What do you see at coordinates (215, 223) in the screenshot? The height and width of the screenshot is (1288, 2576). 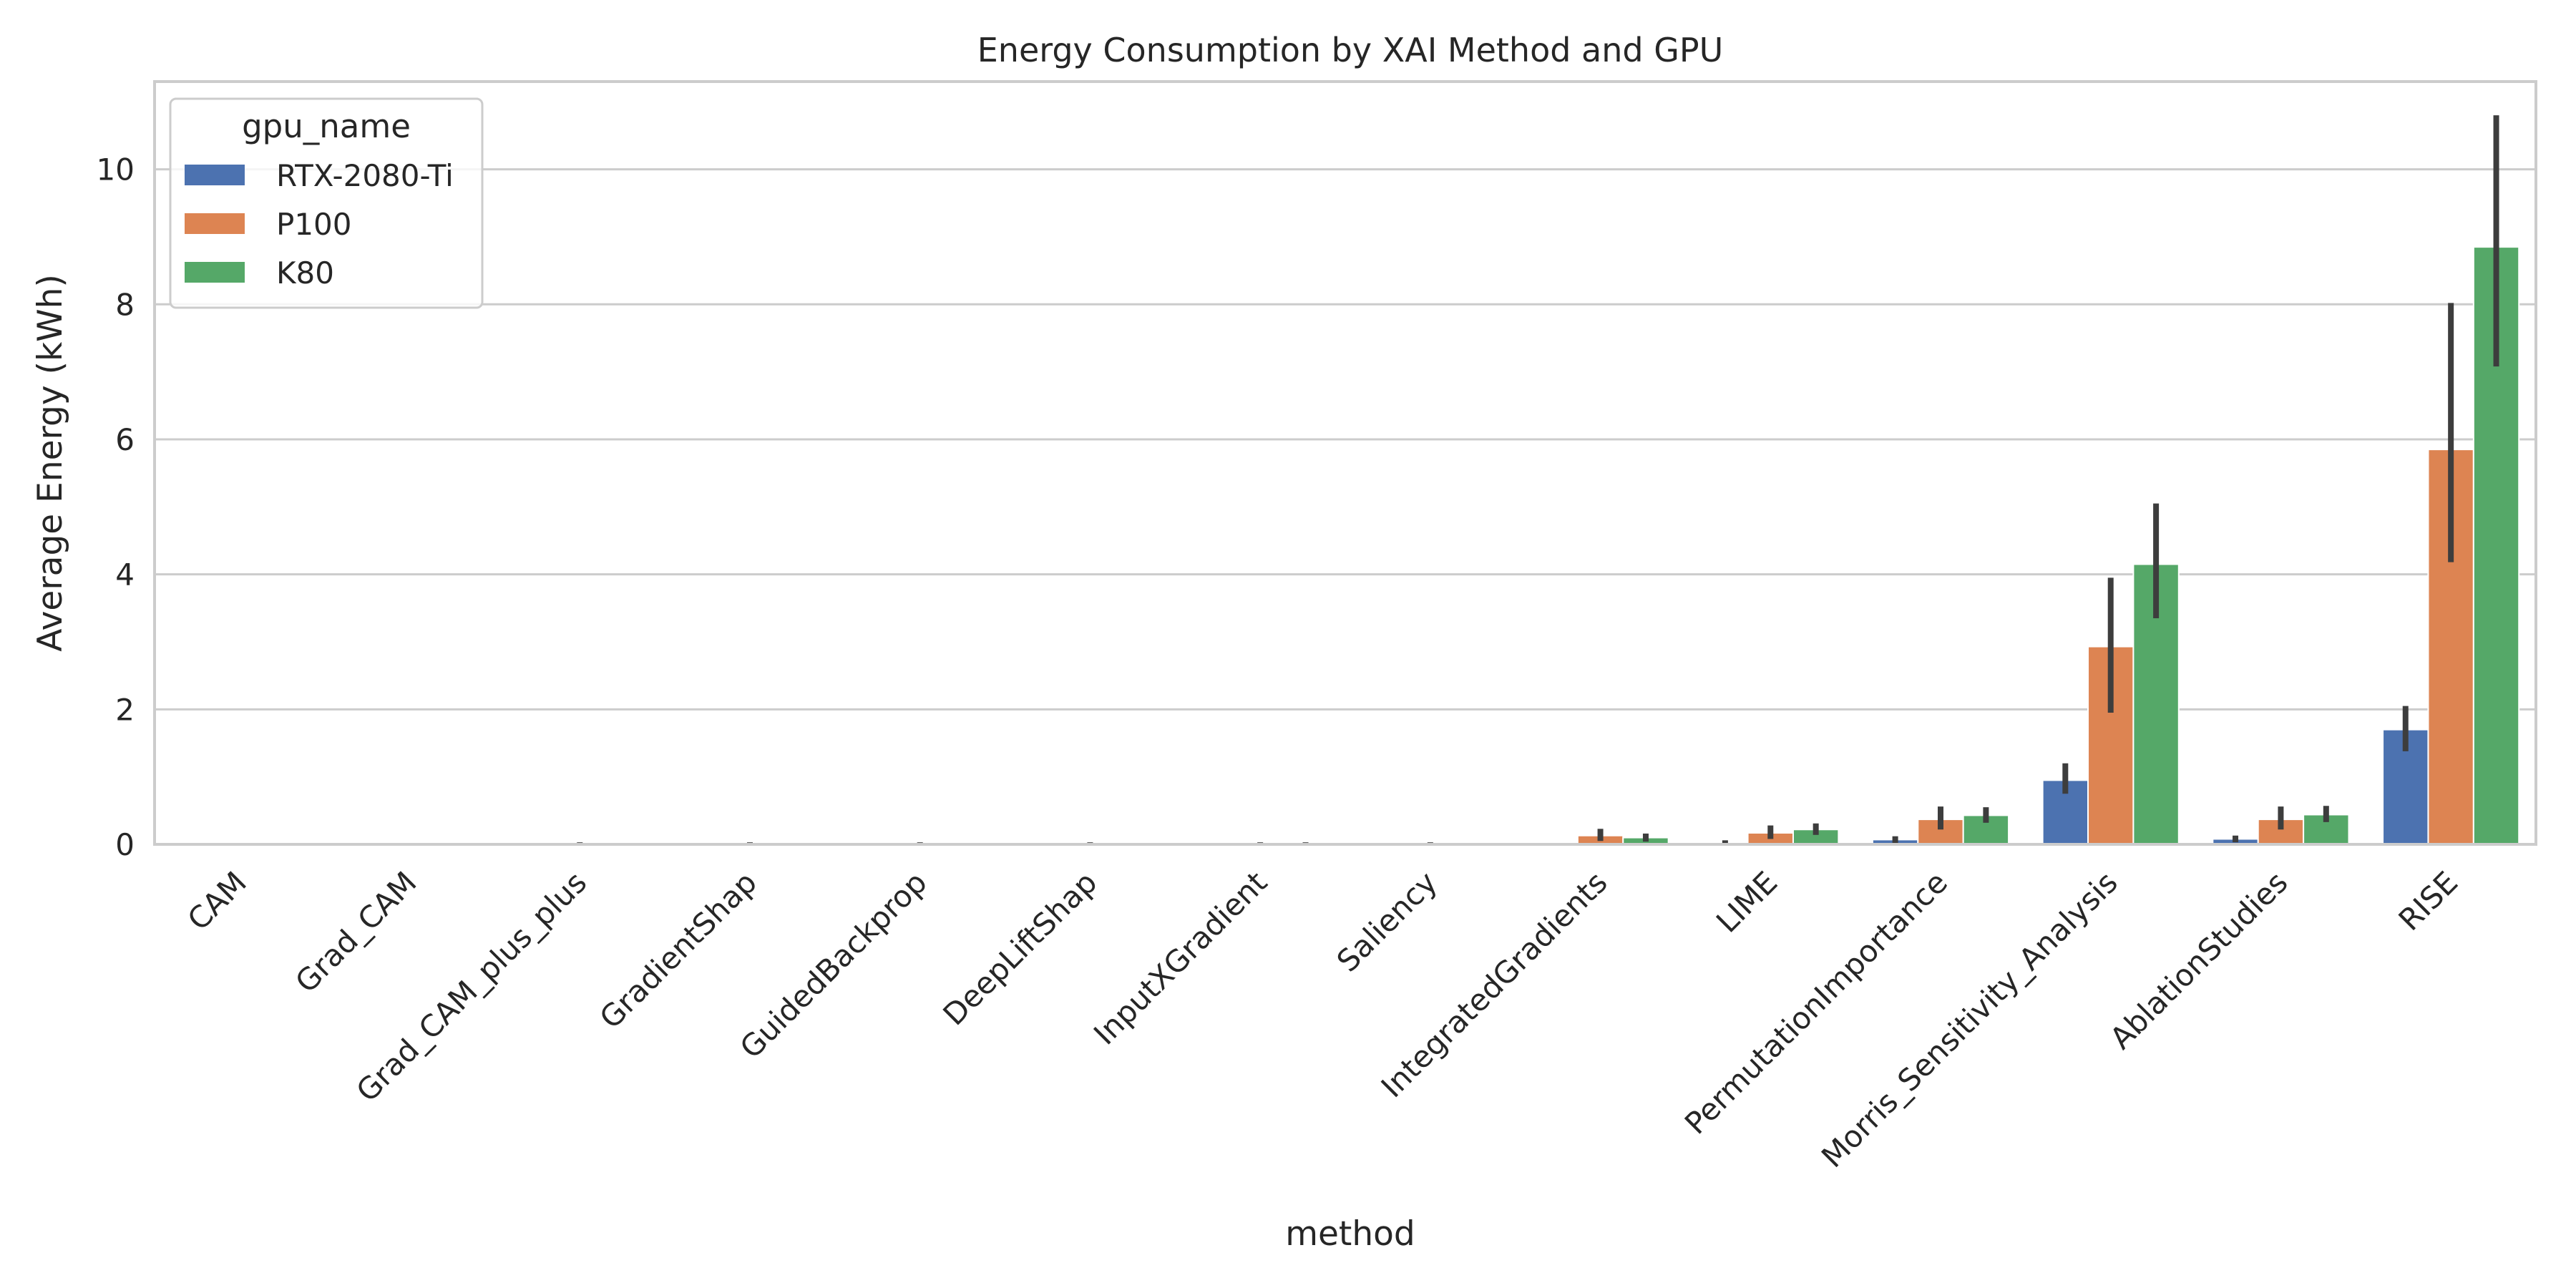 I see `legend-swatch-p100` at bounding box center [215, 223].